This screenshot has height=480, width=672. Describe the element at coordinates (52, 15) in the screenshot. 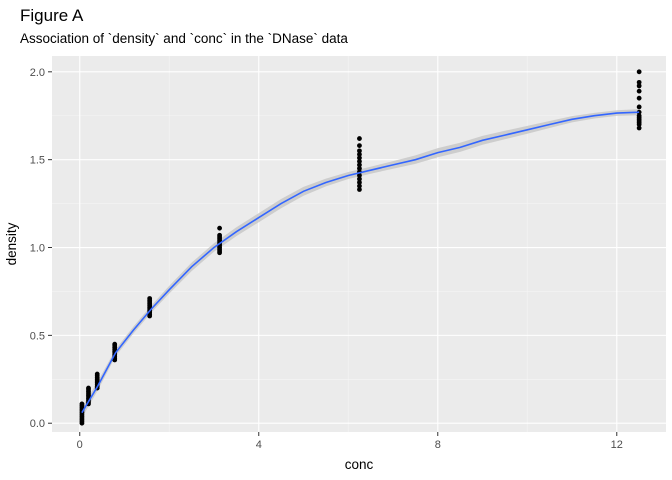

I see `chart-title: Figure A` at that location.